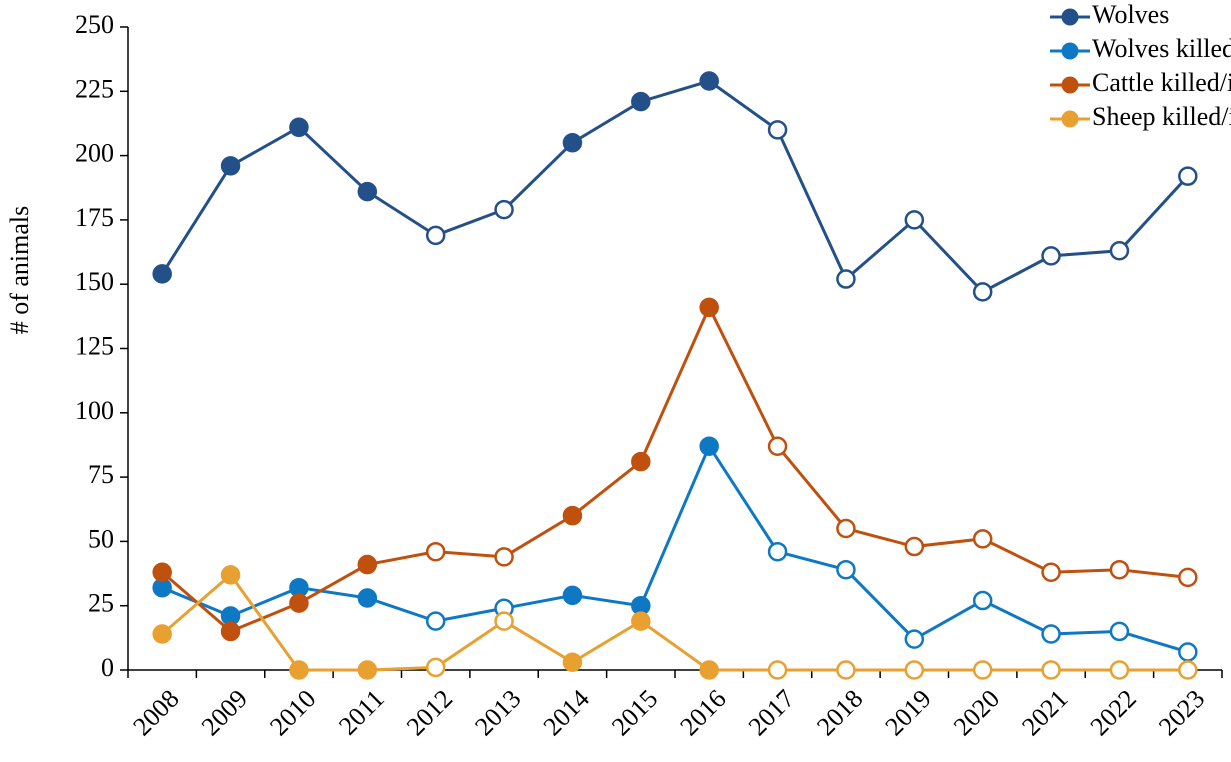 The width and height of the screenshot is (1231, 762). Describe the element at coordinates (1161, 82) in the screenshot. I see `legend-label: Cattle killed/injured` at that location.